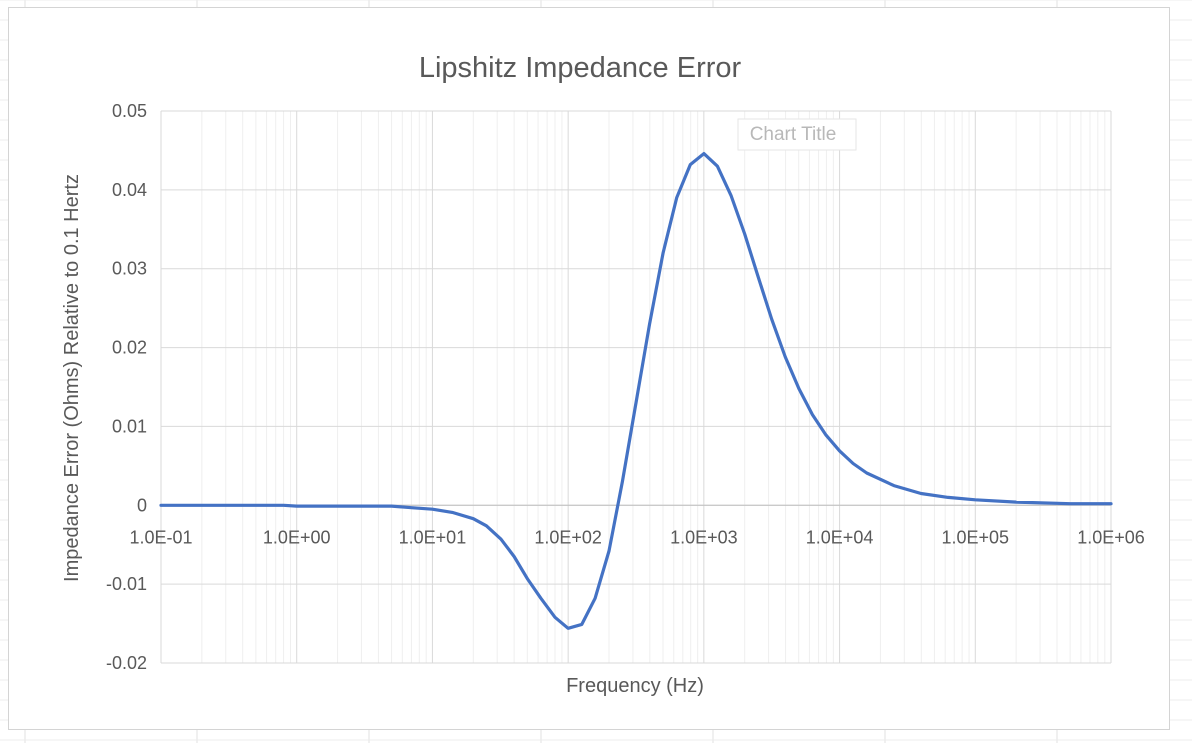 The image size is (1192, 743). Describe the element at coordinates (129, 190) in the screenshot. I see `y-tick-label: 0.04` at that location.